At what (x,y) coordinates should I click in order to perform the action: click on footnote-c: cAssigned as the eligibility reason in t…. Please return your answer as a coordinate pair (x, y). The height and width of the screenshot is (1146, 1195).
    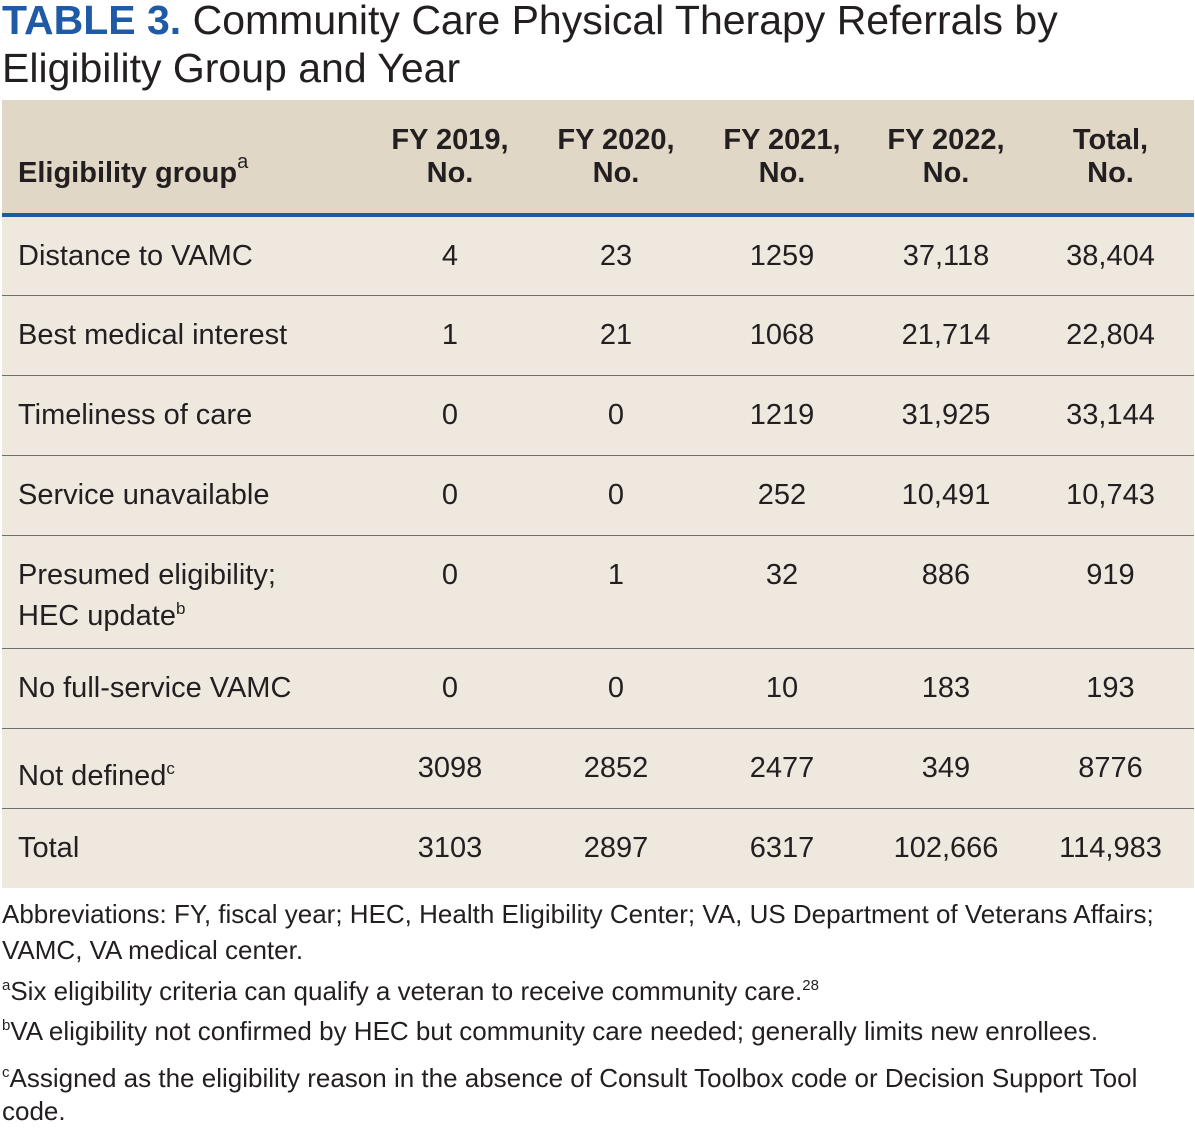
    Looking at the image, I should click on (598, 1092).